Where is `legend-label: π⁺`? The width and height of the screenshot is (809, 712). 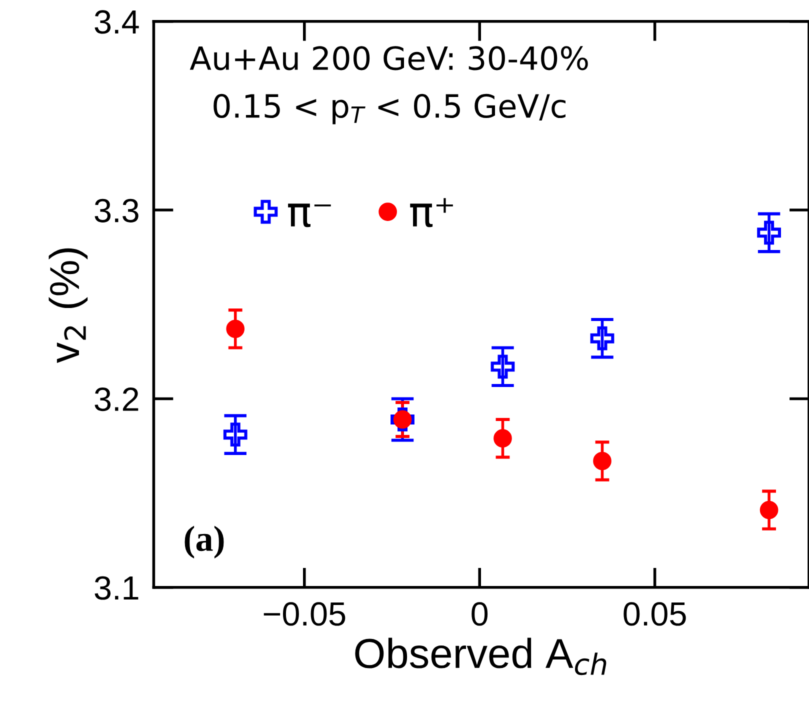 legend-label: π⁺ is located at coordinates (431, 213).